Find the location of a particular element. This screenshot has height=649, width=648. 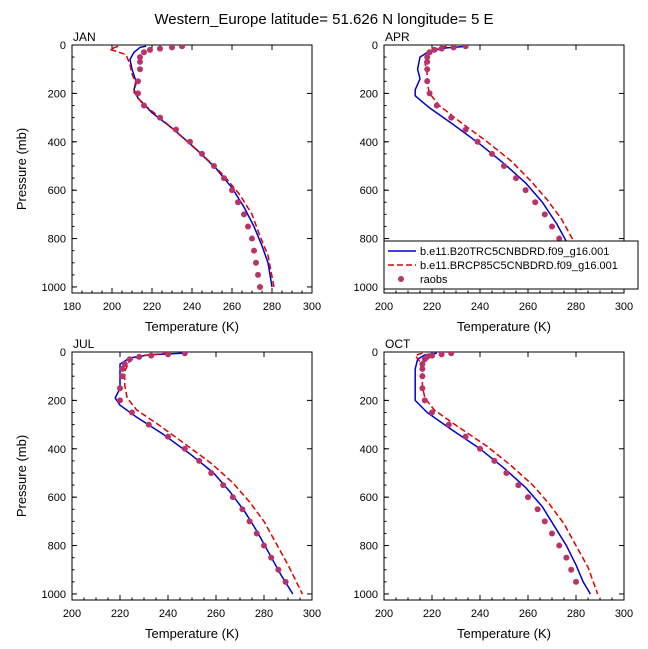

panel-title: JUL is located at coordinates (84, 344).